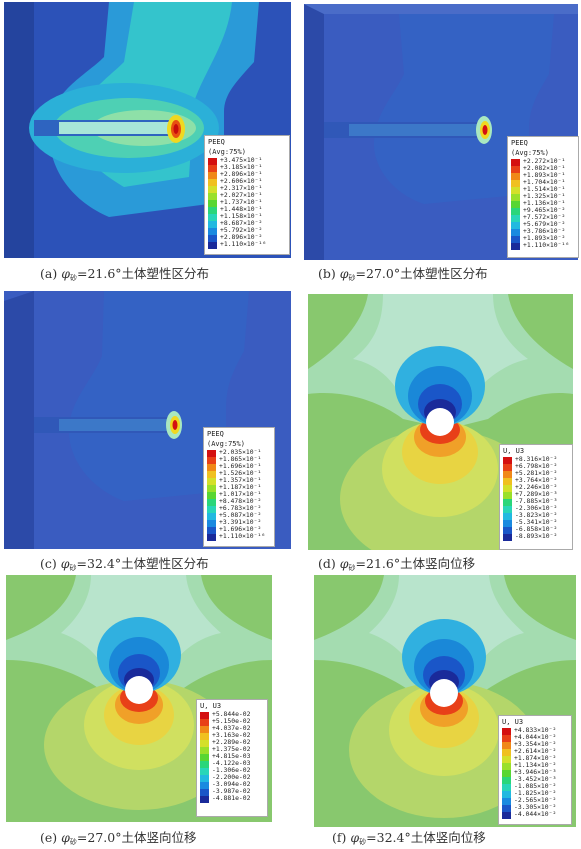  Describe the element at coordinates (241, 216) in the screenshot. I see `legend-value: +1.158×10⁻¹` at that location.